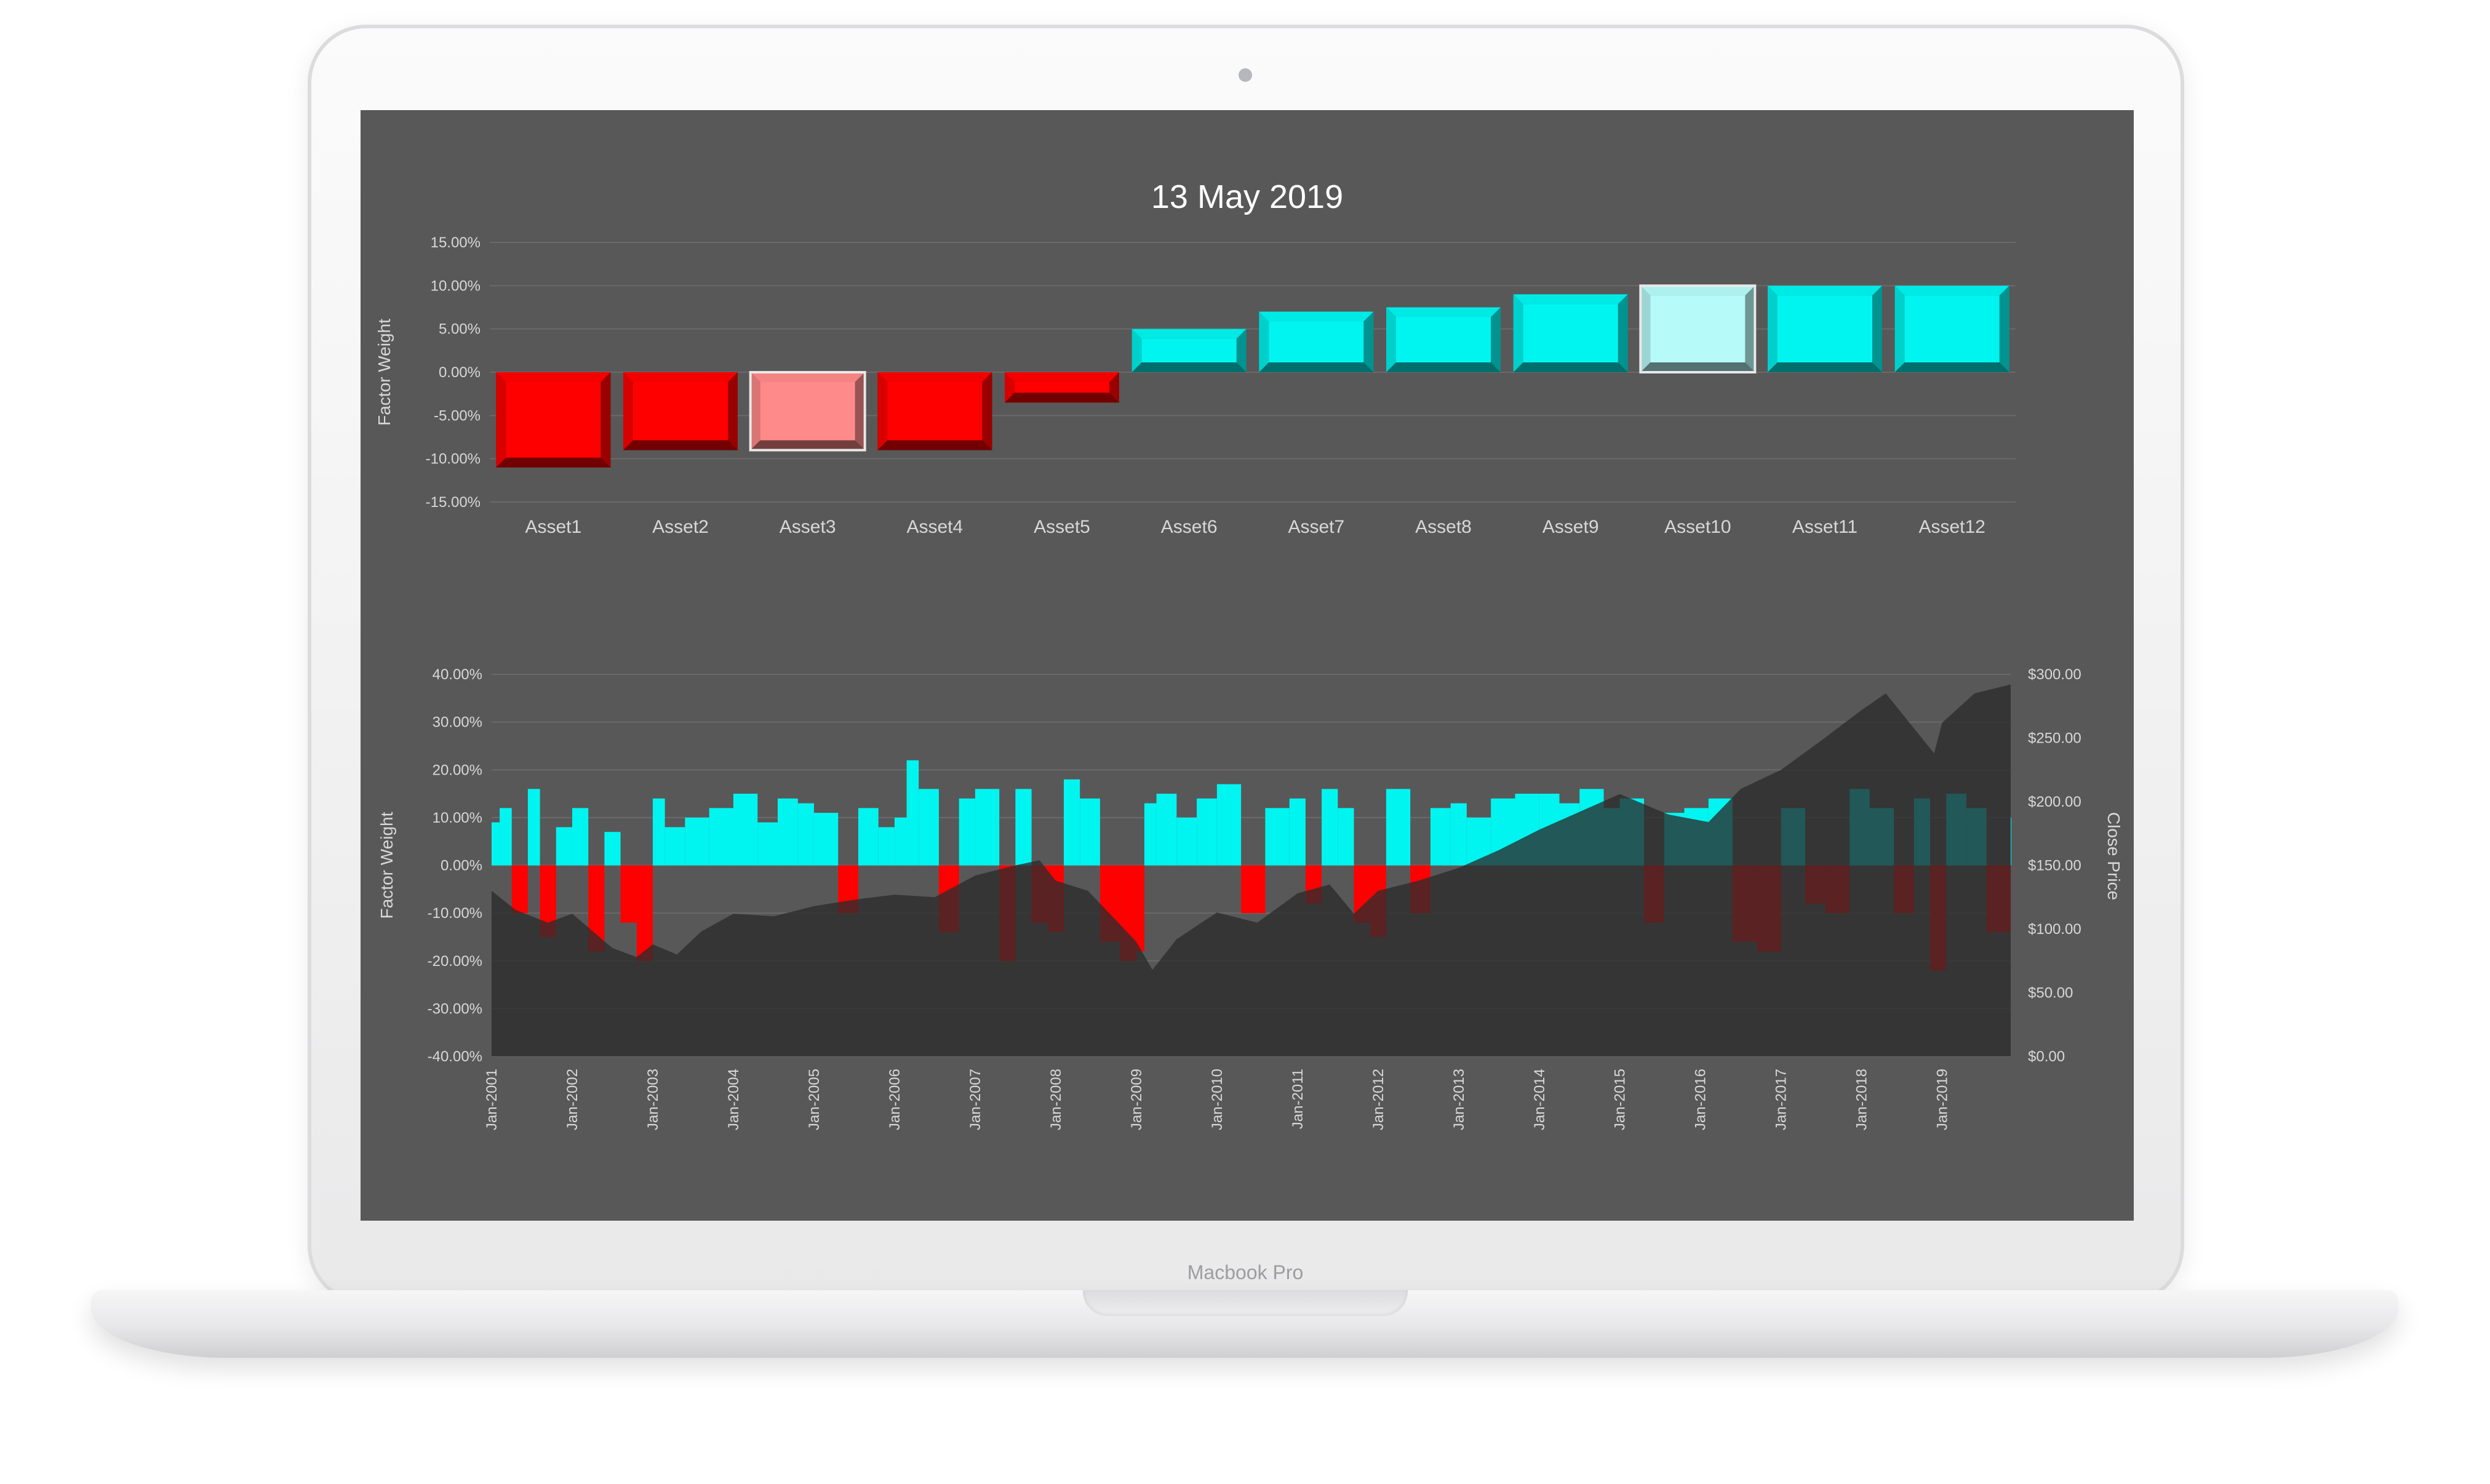 The height and width of the screenshot is (1484, 2490). Describe the element at coordinates (460, 372) in the screenshot. I see `bar-y-tick-label: 0.00%` at that location.